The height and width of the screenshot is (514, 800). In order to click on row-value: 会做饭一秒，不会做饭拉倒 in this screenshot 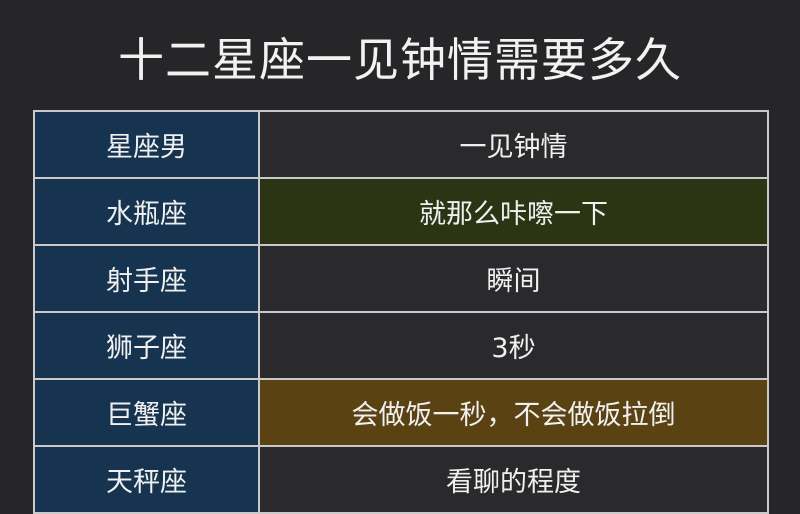, I will do `click(513, 412)`.